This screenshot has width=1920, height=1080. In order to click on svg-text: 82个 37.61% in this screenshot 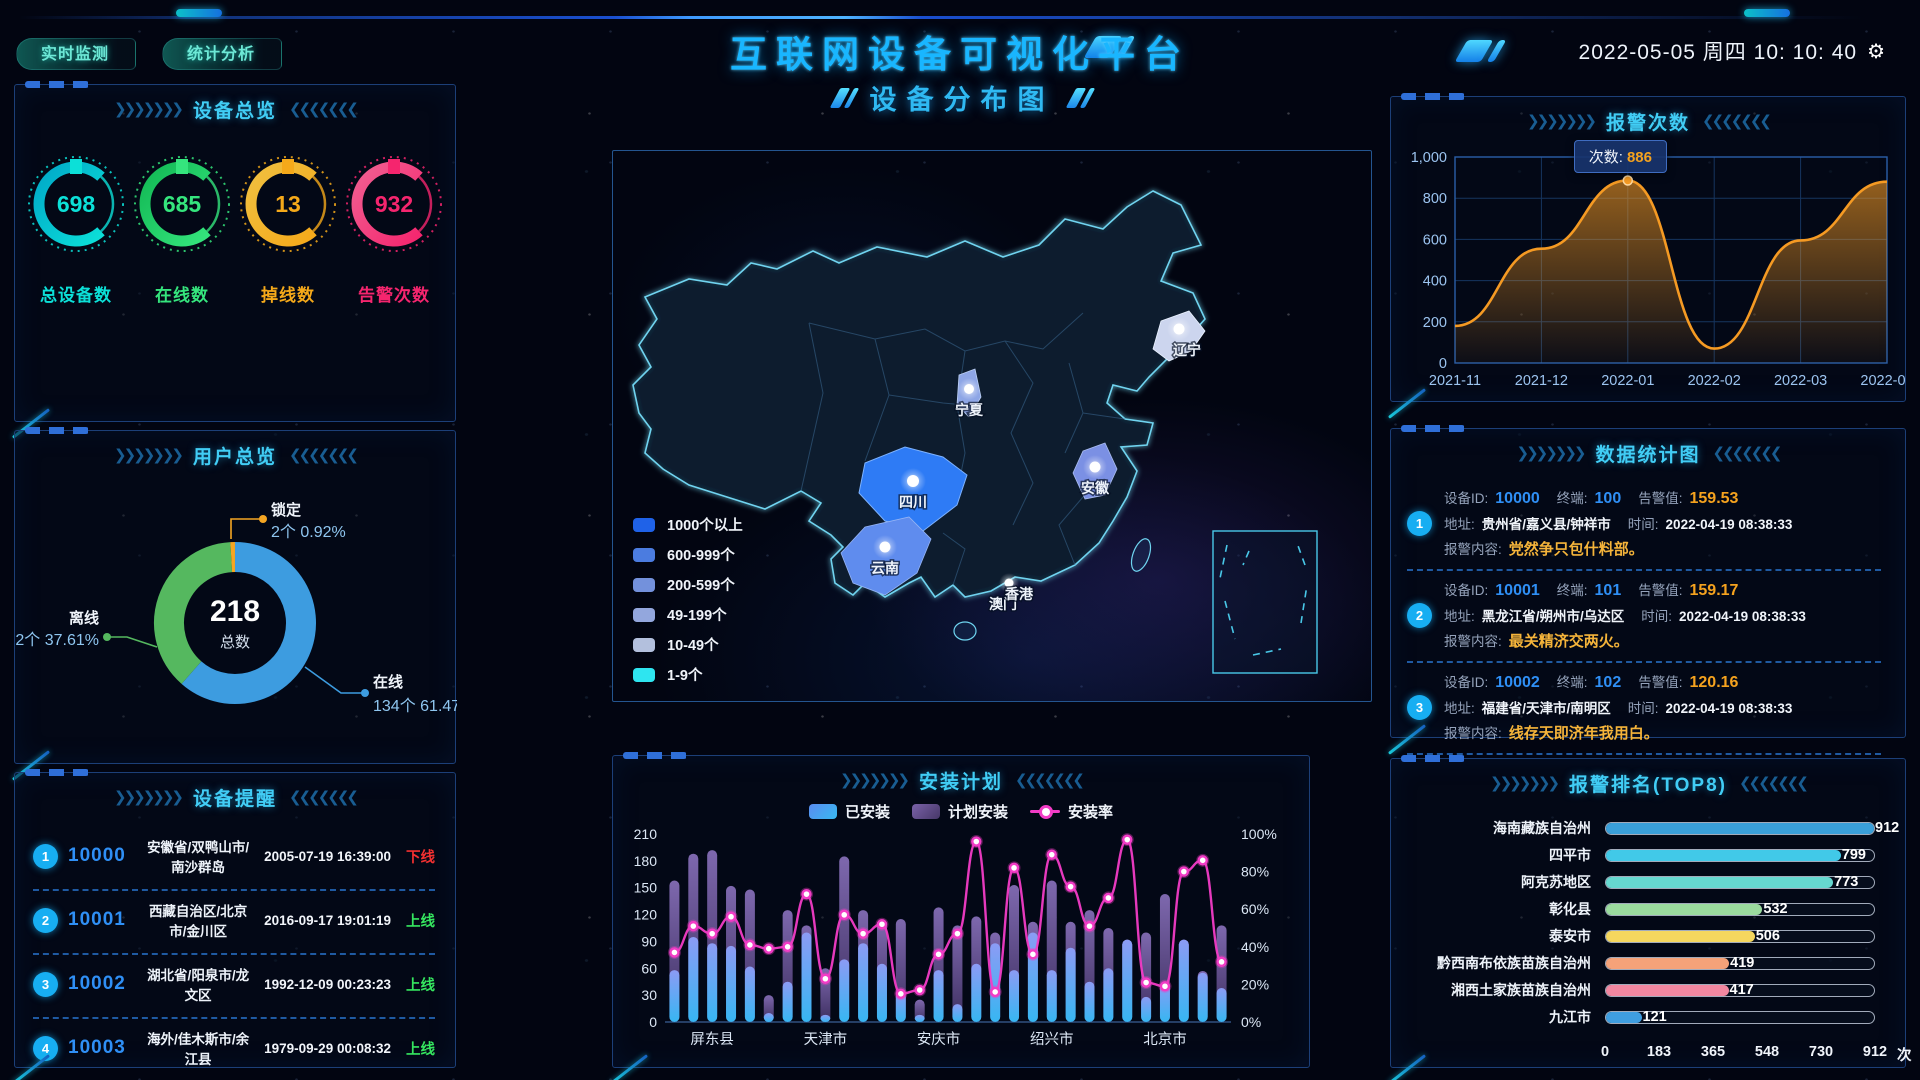, I will do `click(57, 640)`.